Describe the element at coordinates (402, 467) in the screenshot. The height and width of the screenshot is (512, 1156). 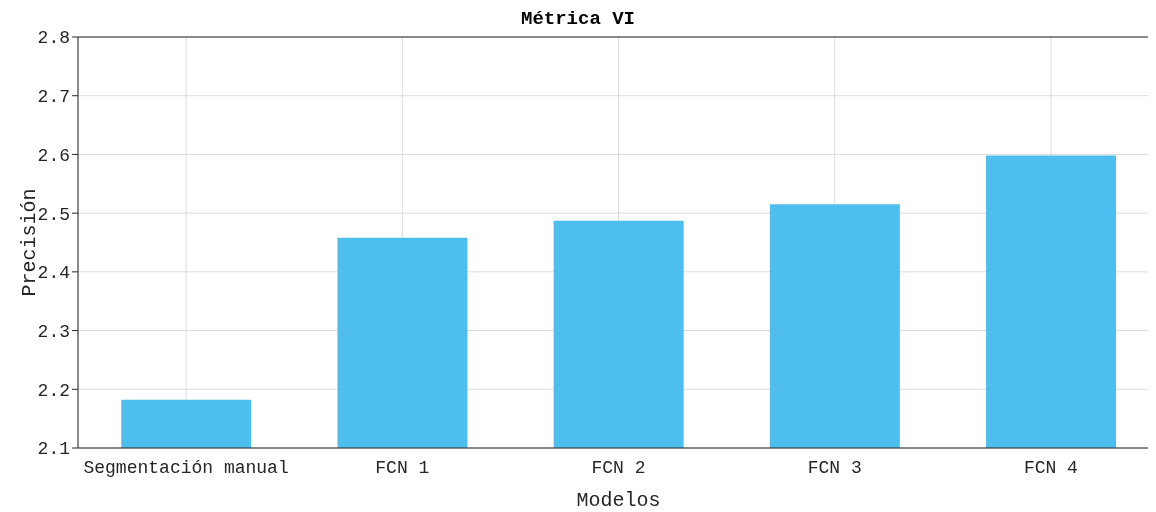
I see `x-tick-label: FCN 1` at that location.